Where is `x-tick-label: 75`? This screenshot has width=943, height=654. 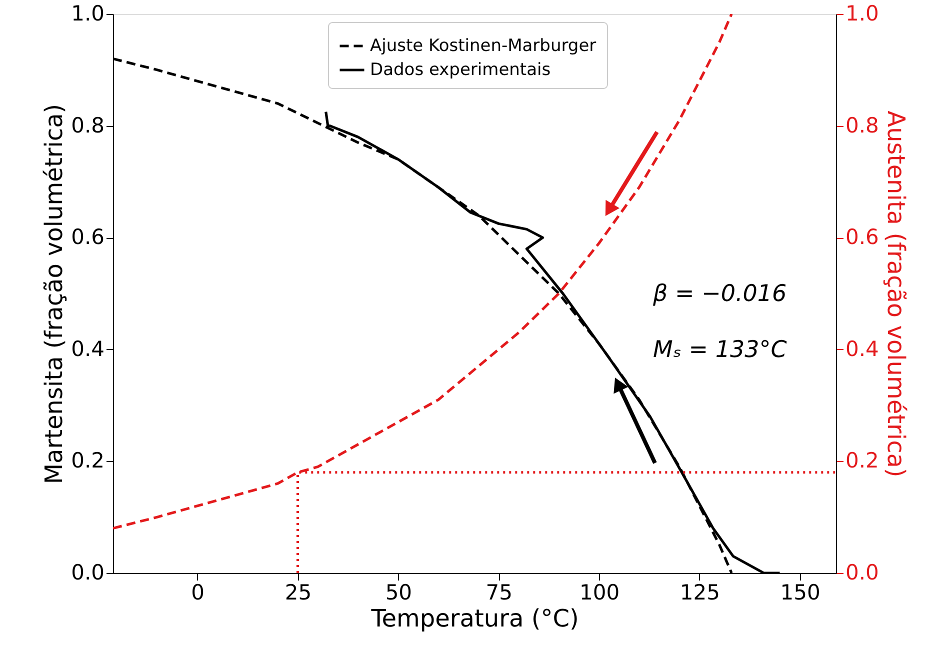 x-tick-label: 75 is located at coordinates (499, 592).